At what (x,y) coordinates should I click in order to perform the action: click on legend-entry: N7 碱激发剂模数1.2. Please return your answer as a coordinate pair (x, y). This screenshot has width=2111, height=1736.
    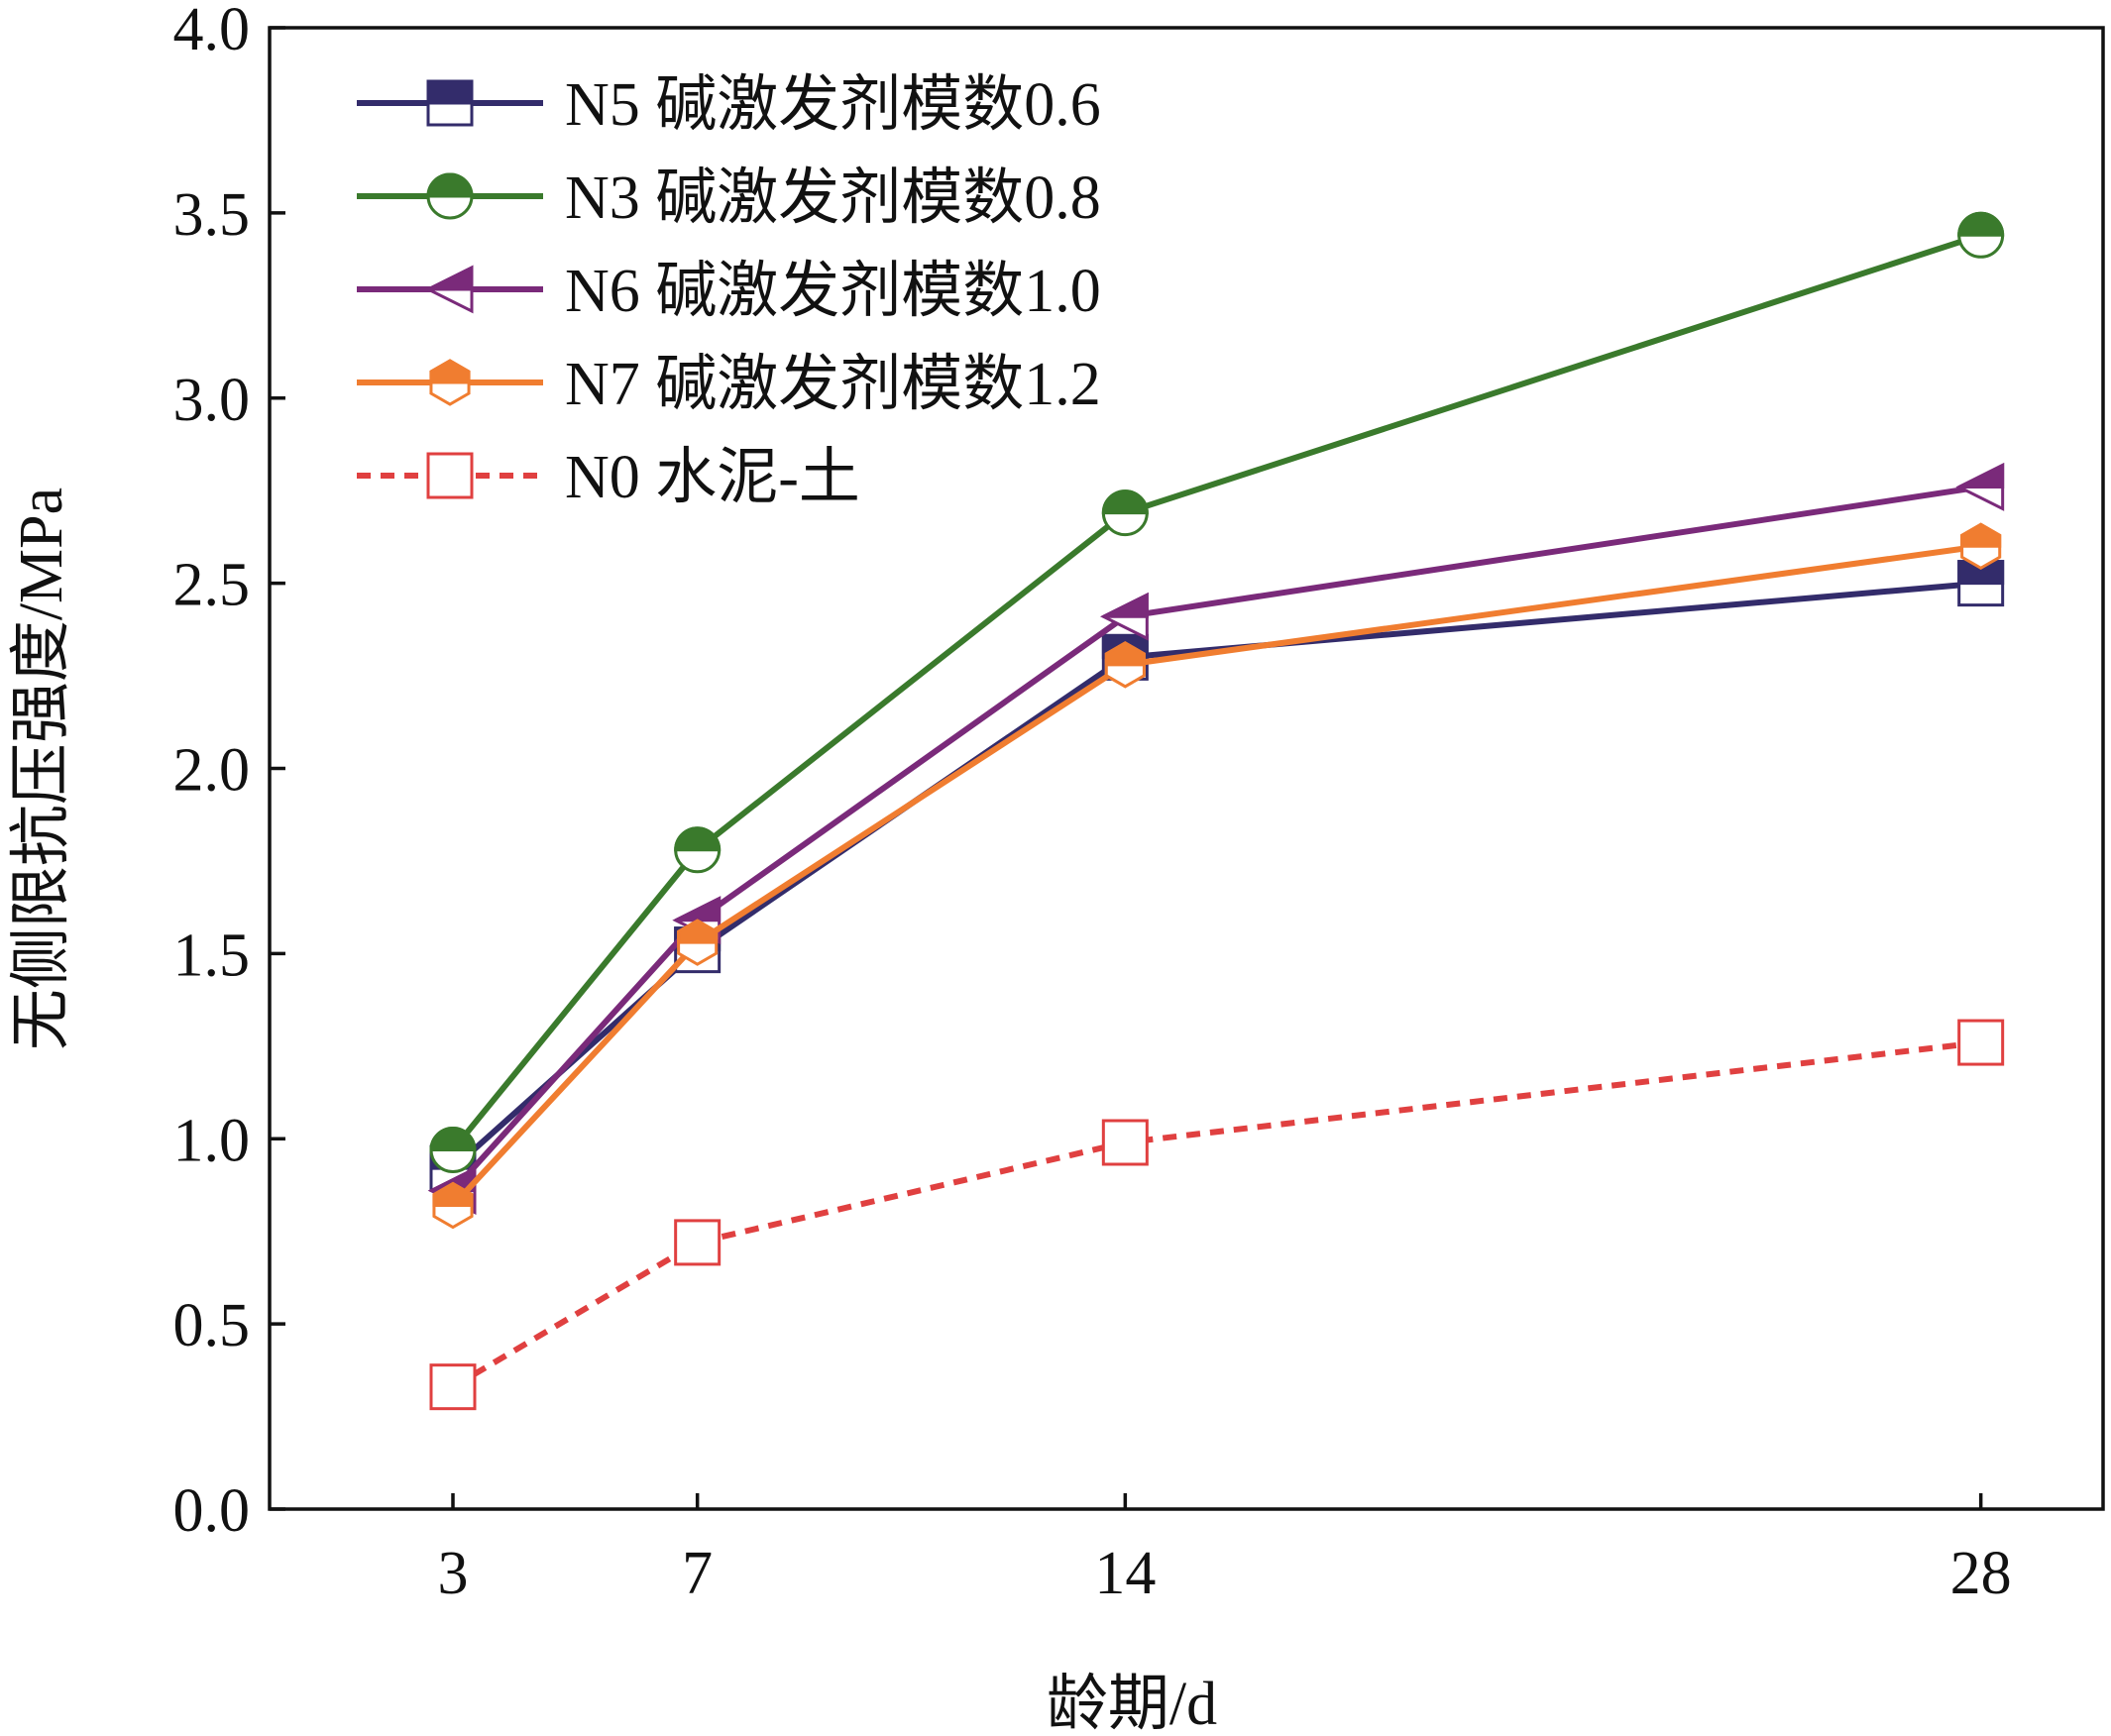
    Looking at the image, I should click on (729, 384).